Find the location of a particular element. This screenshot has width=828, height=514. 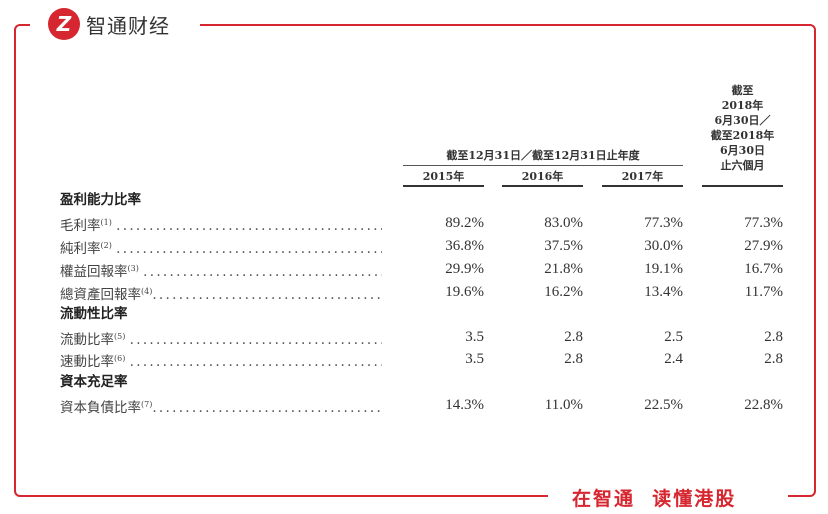

cell-value: 22.5% is located at coordinates (663, 405).